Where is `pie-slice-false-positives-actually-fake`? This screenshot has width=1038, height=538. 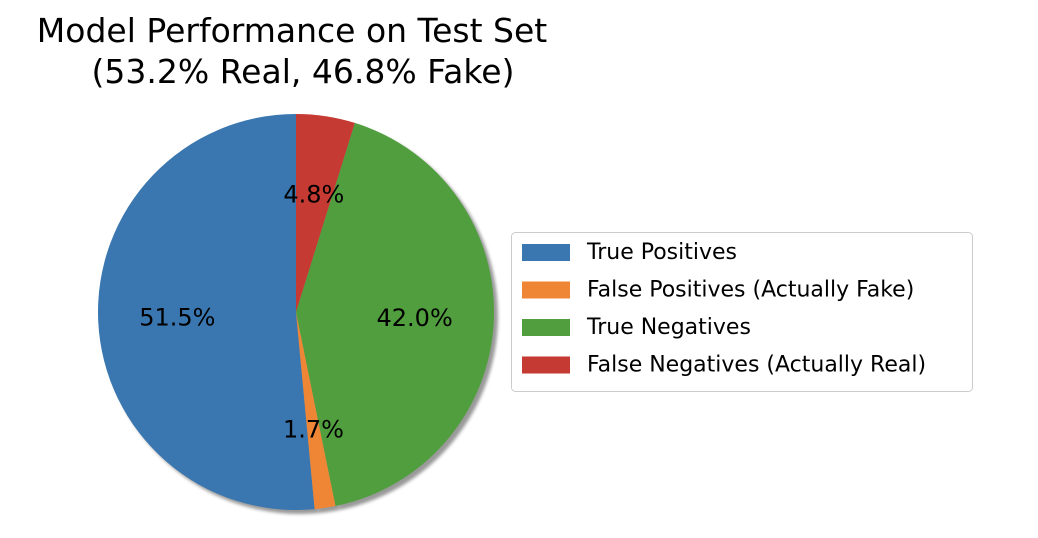 pie-slice-false-positives-actually-fake is located at coordinates (316, 411).